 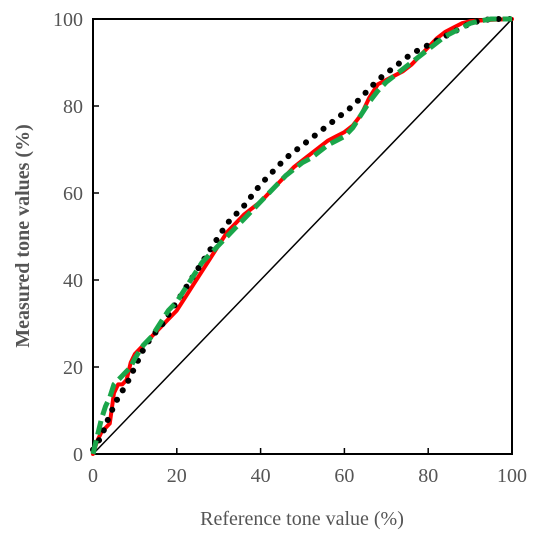 What do you see at coordinates (78, 455) in the screenshot?
I see `y-tick-label: 0` at bounding box center [78, 455].